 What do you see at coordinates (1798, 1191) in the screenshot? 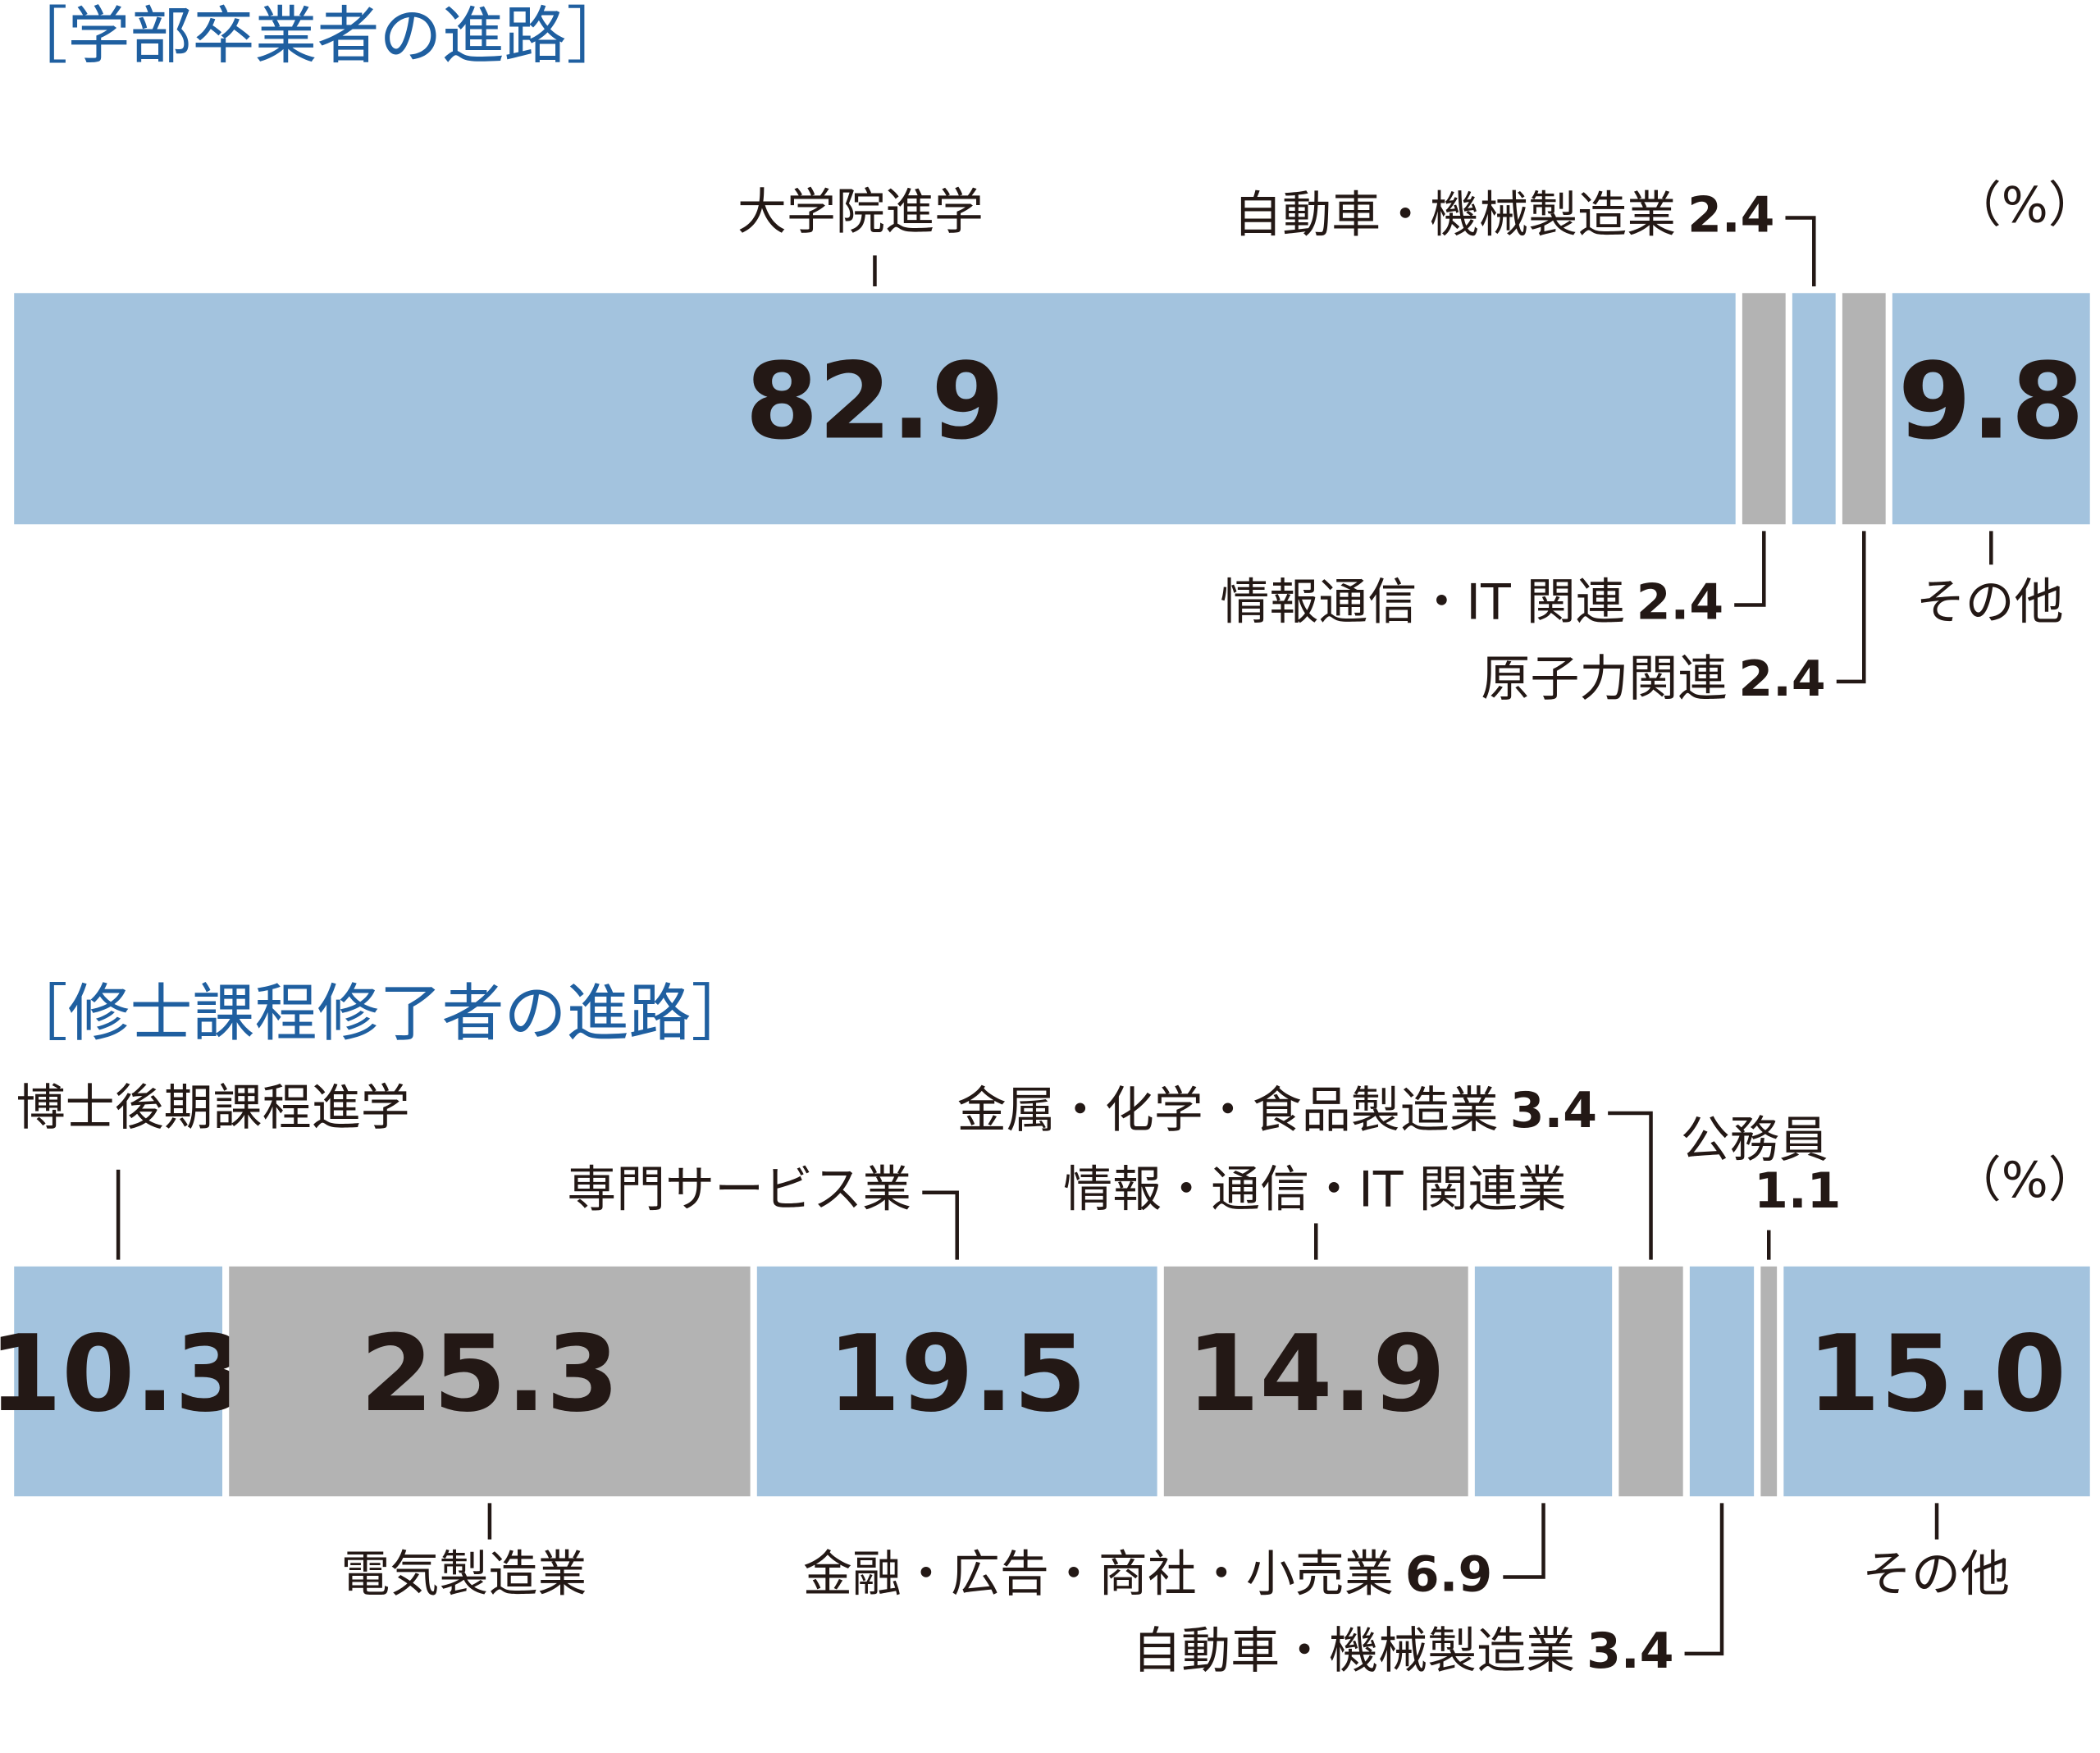
I see `value-label: 1.1` at bounding box center [1798, 1191].